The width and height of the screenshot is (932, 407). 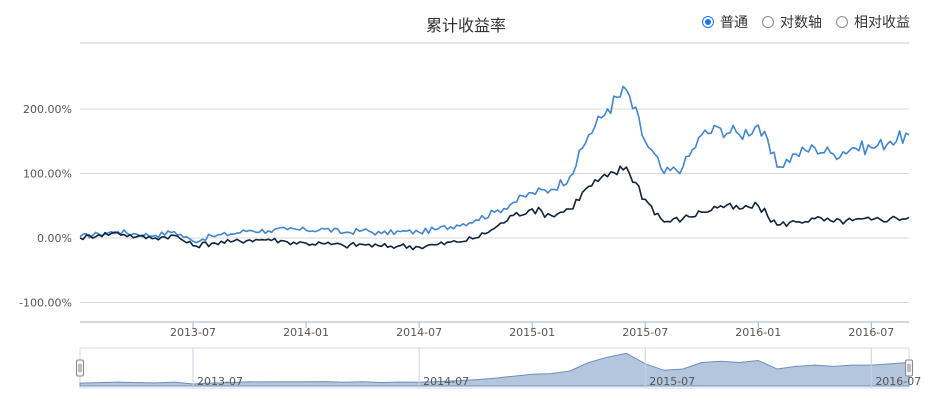 What do you see at coordinates (45, 303) in the screenshot?
I see `y-tick-label: -100.00%` at bounding box center [45, 303].